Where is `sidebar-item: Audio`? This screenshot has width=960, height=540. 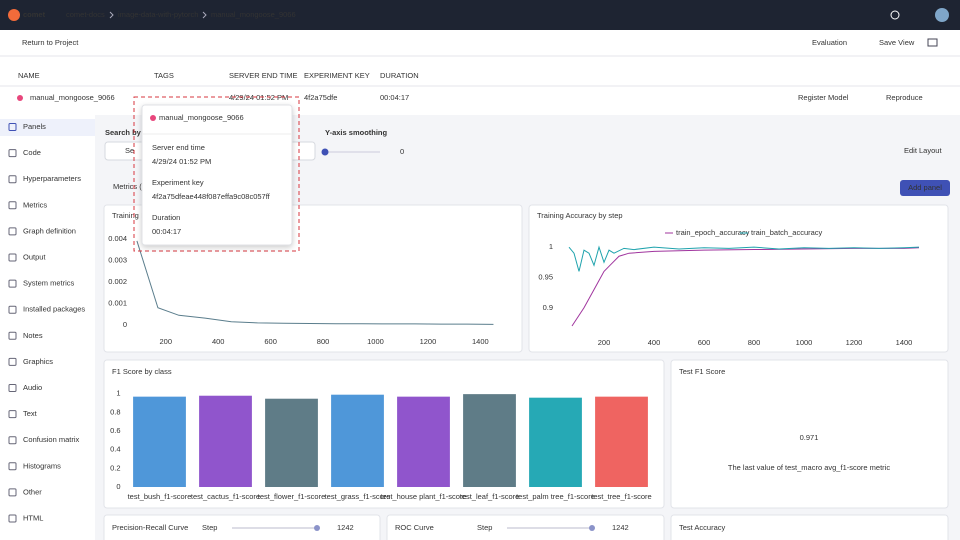
sidebar-item: Audio is located at coordinates (32, 387).